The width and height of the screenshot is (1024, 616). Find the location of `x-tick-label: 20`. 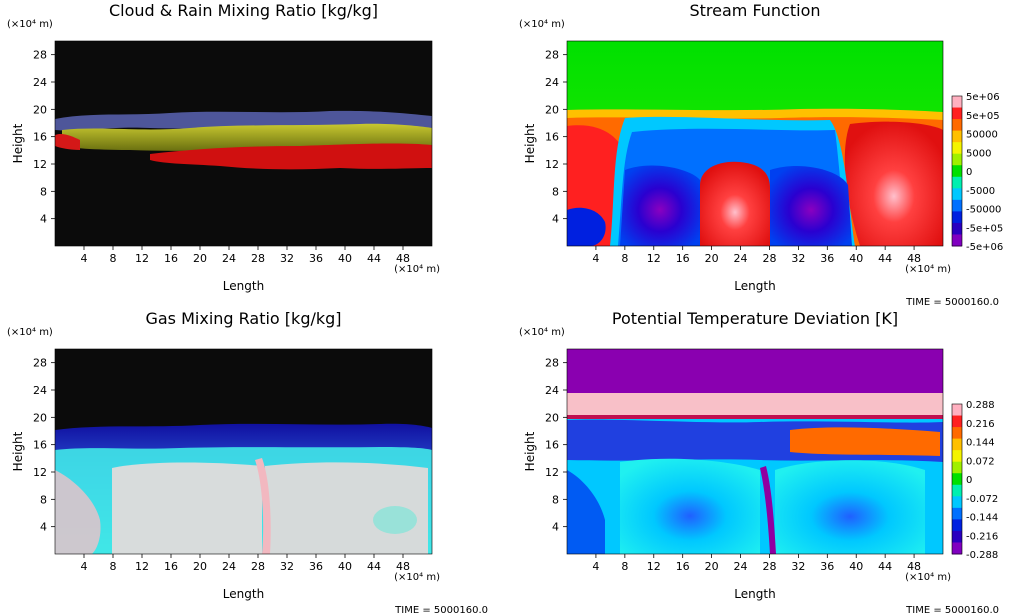

x-tick-label: 20 is located at coordinates (200, 566).